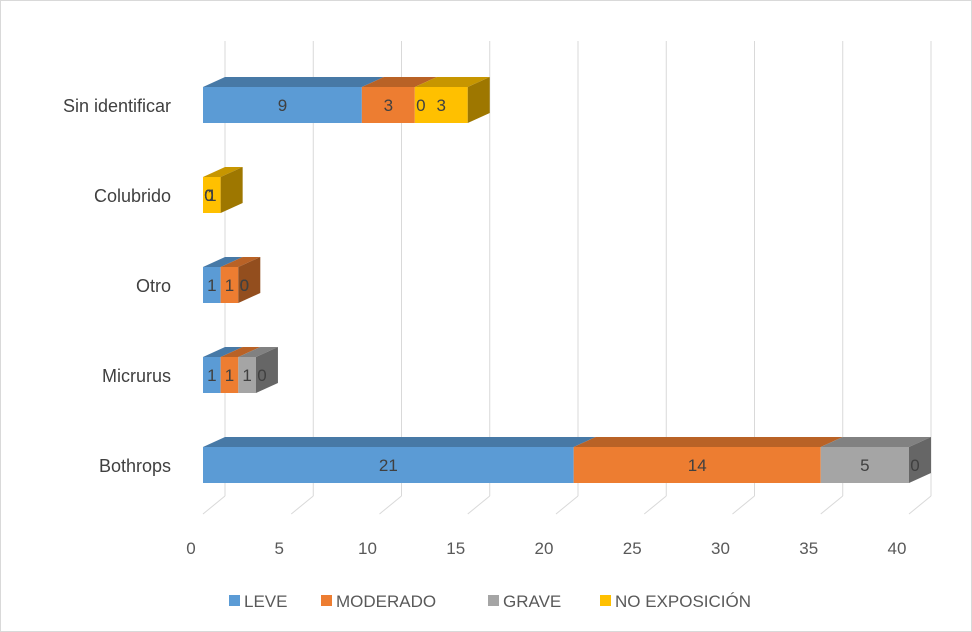 The width and height of the screenshot is (972, 632). Describe the element at coordinates (808, 548) in the screenshot. I see `x-tick-label: 35` at that location.